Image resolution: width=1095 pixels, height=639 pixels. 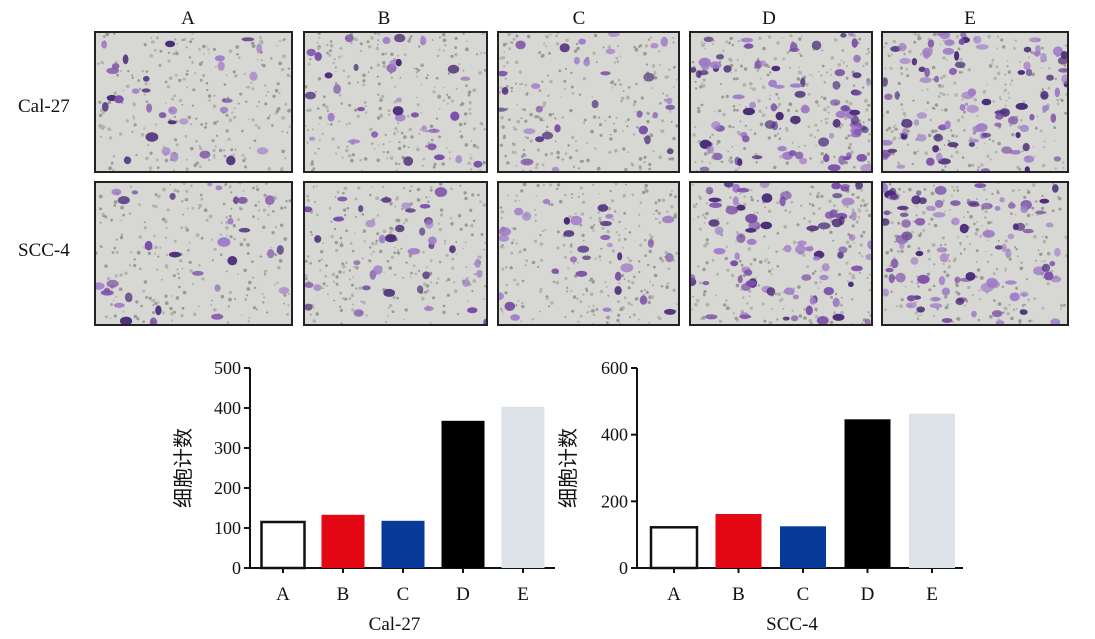 I want to click on micrograph-scc4-a, so click(x=193, y=253).